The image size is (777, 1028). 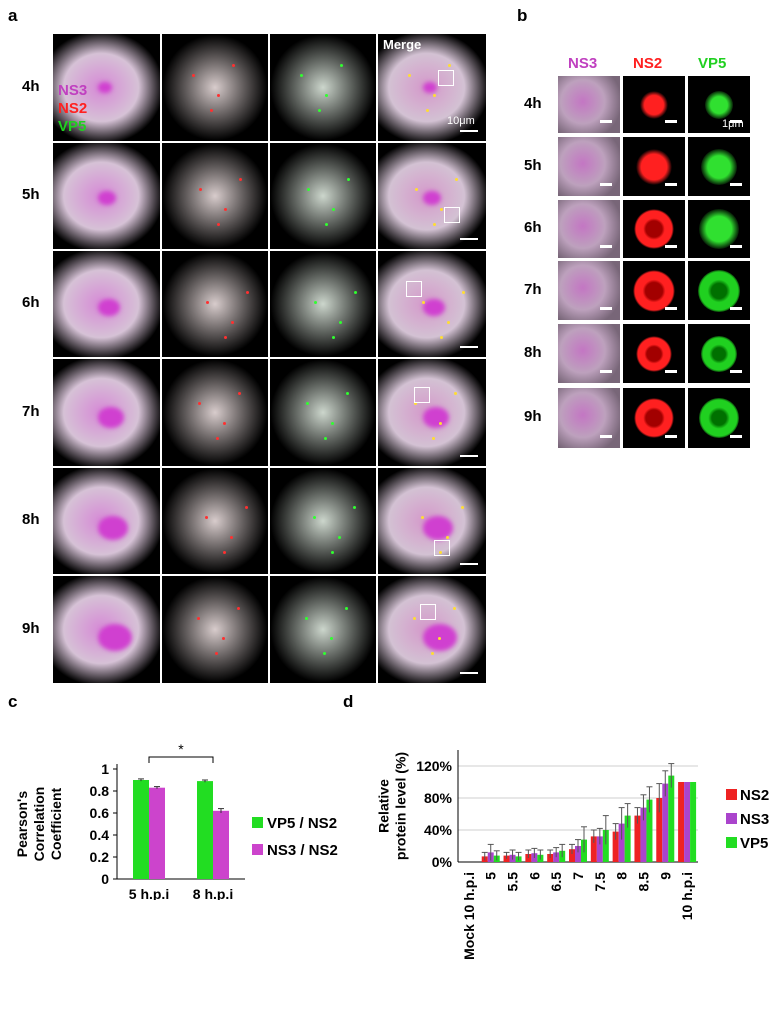 What do you see at coordinates (384, 806) in the screenshot?
I see `y-axis-label-line: Relative` at bounding box center [384, 806].